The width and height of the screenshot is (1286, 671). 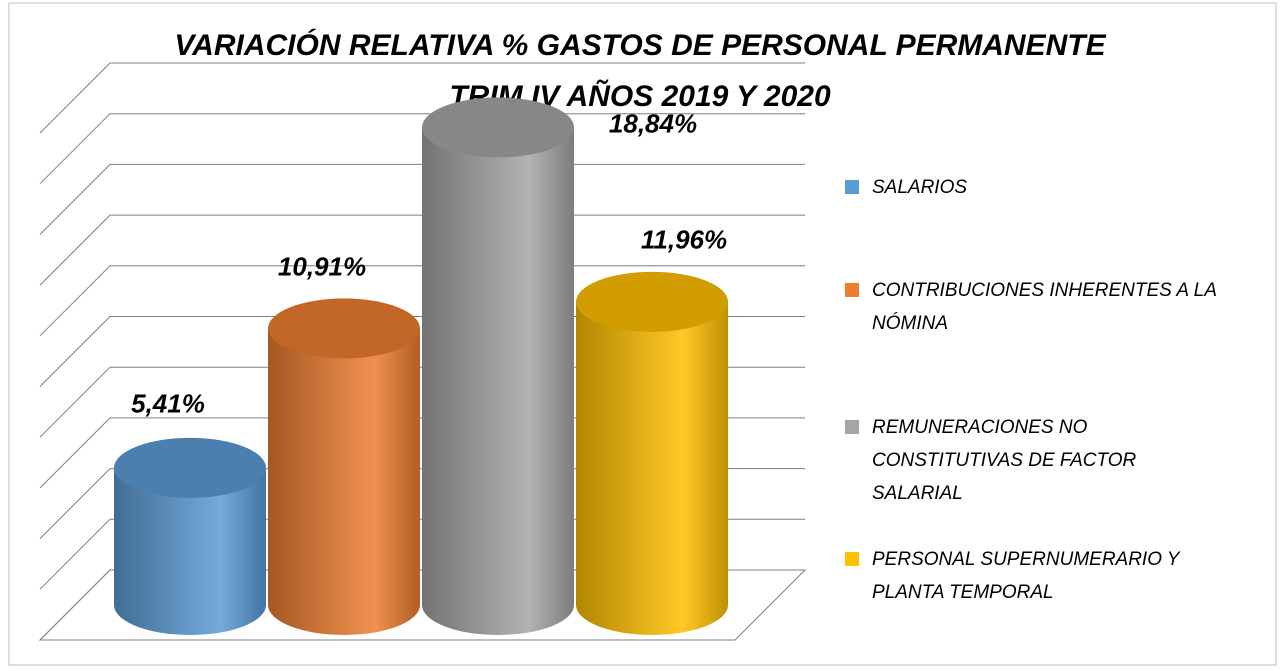 I want to click on data-label: 5,41%, so click(x=168, y=404).